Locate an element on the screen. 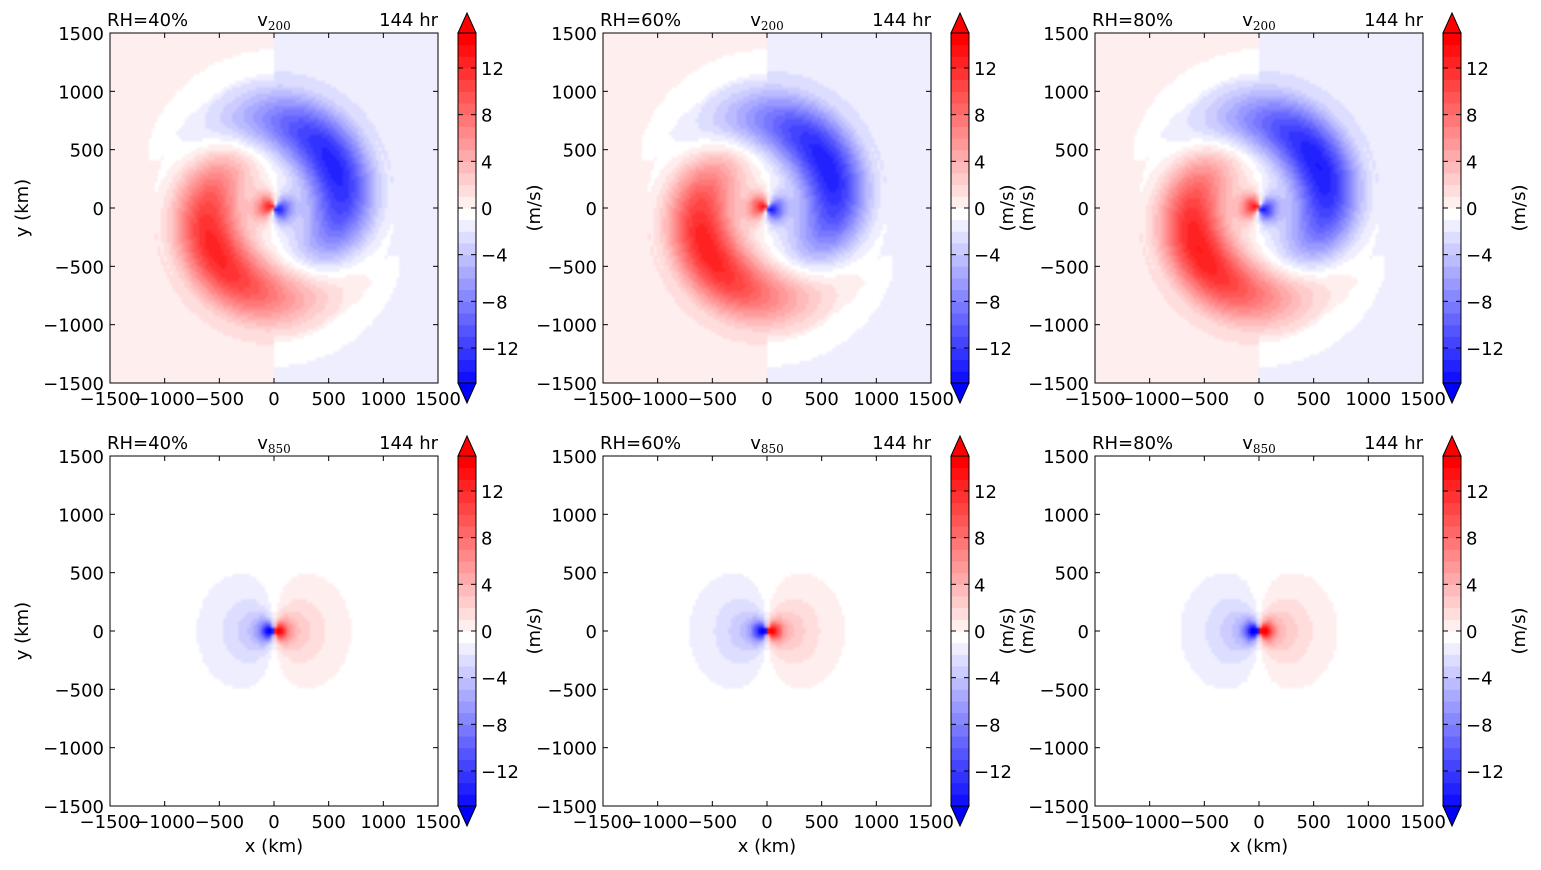 This screenshot has width=1541, height=870. y-tick-label: −1500 is located at coordinates (73, 807).